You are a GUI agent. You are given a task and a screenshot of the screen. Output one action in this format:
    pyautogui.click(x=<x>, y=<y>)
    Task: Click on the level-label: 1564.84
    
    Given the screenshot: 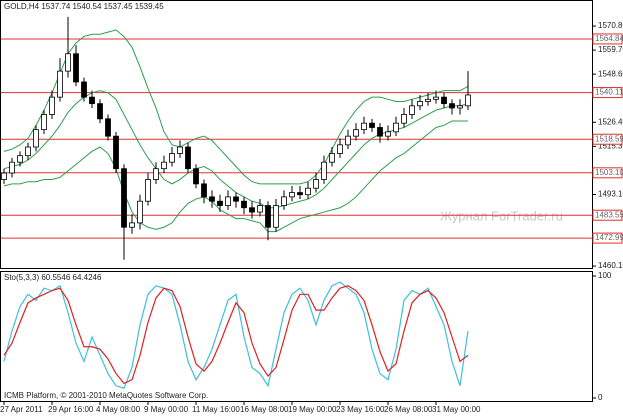 What is the action you would take?
    pyautogui.click(x=609, y=38)
    